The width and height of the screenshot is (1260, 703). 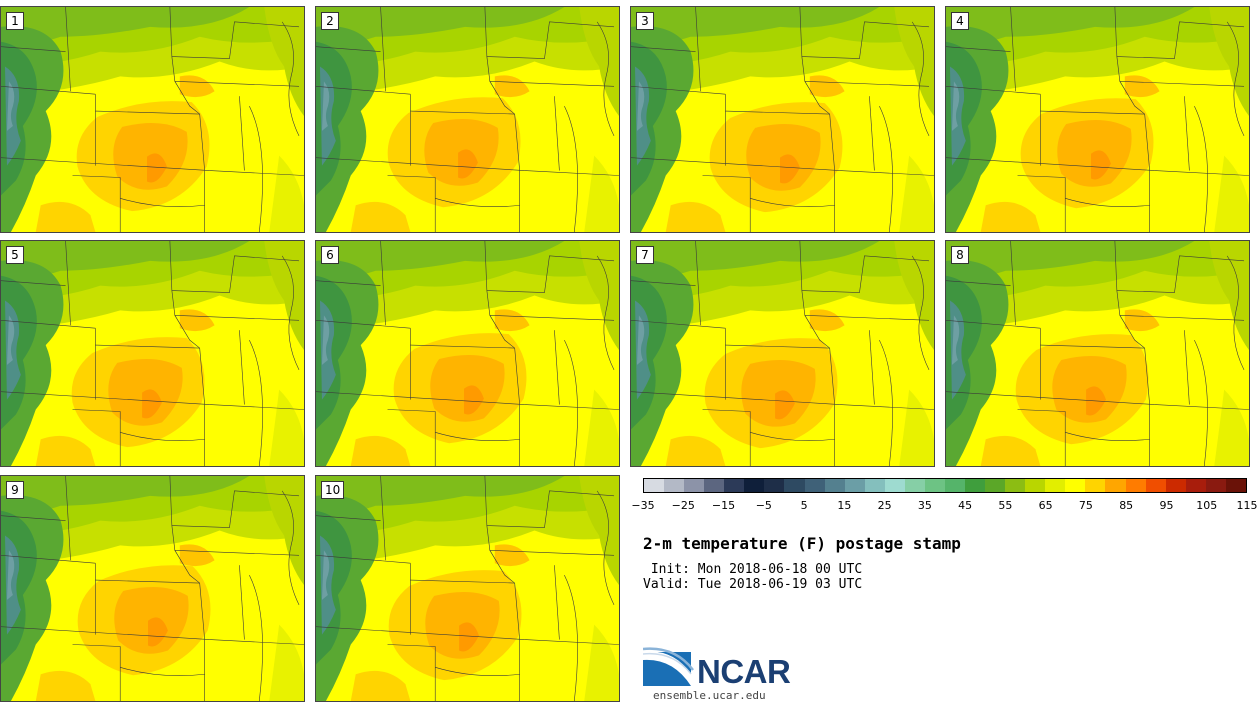 What do you see at coordinates (924, 505) in the screenshot?
I see `colorbar-tick-label: 35` at bounding box center [924, 505].